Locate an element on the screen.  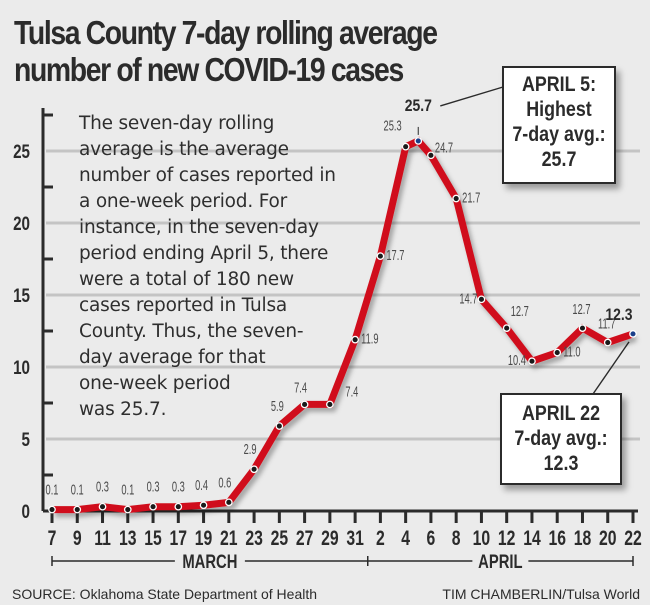
data-label: 2.9 is located at coordinates (250, 449).